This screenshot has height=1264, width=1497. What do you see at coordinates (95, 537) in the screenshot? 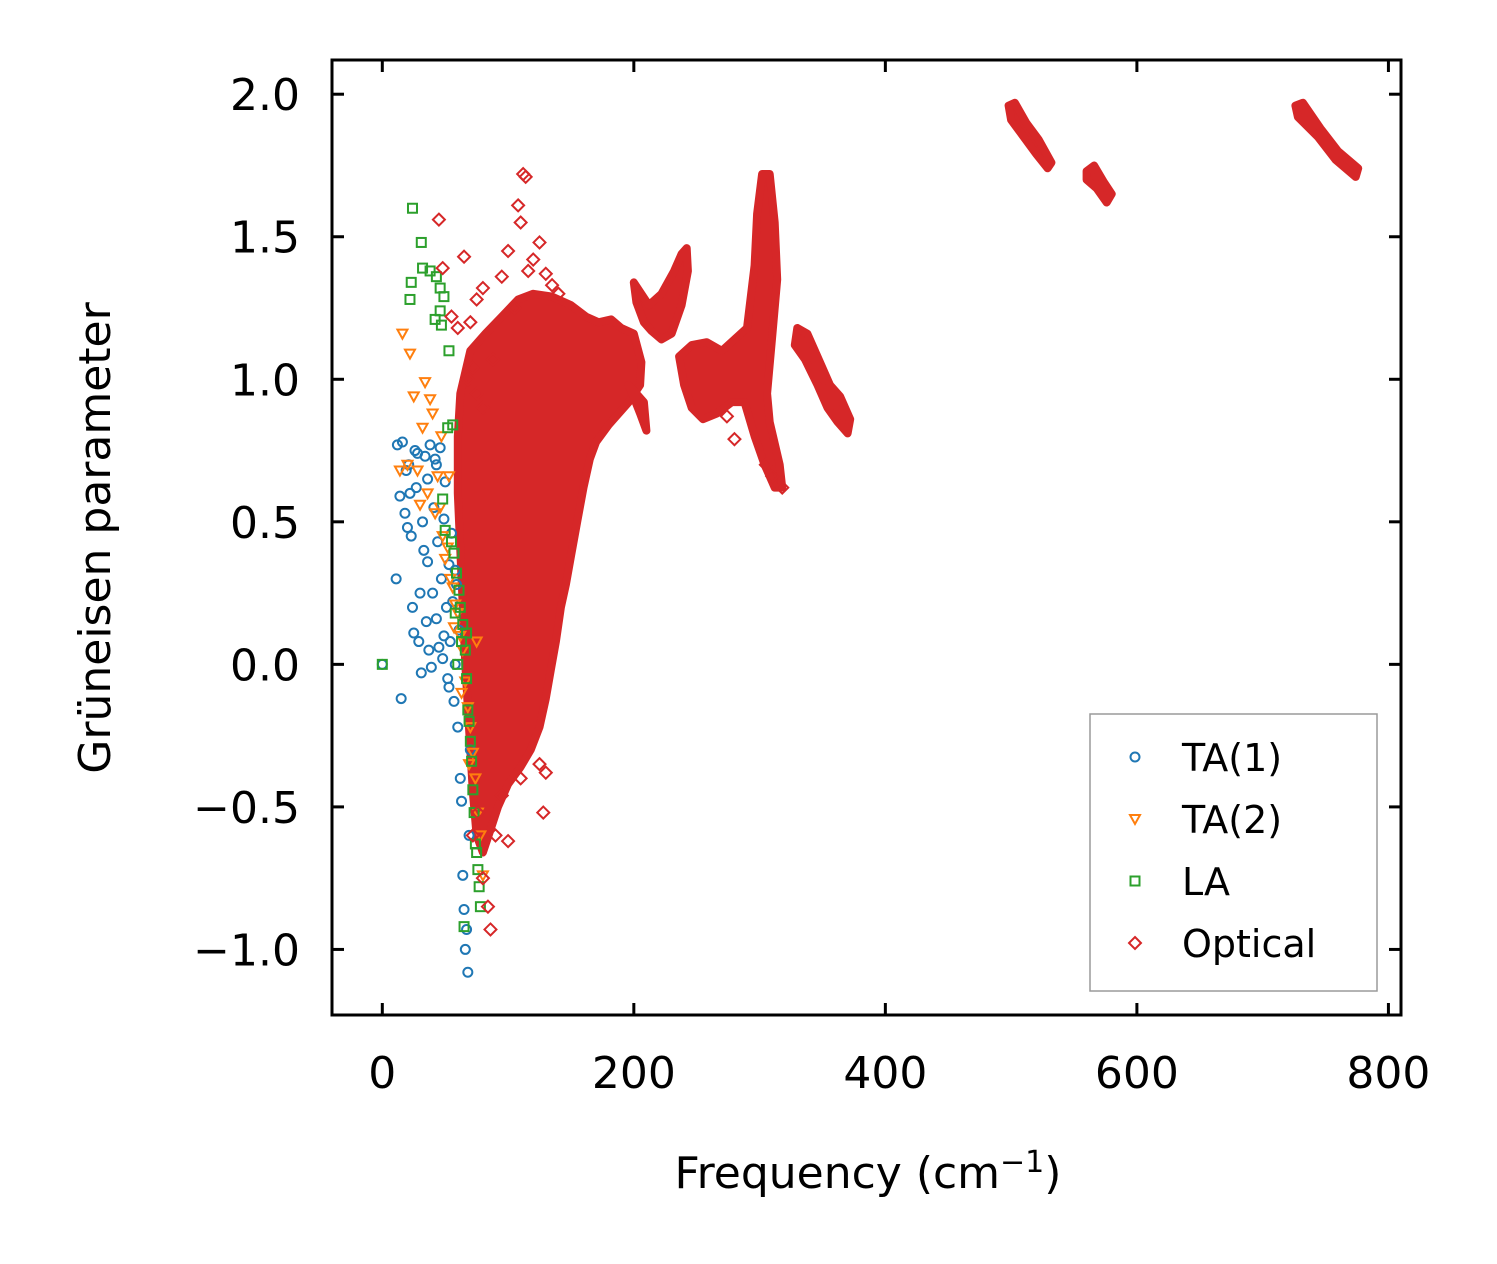
I see `y-axis-label: Grüneisen parameter` at bounding box center [95, 537].